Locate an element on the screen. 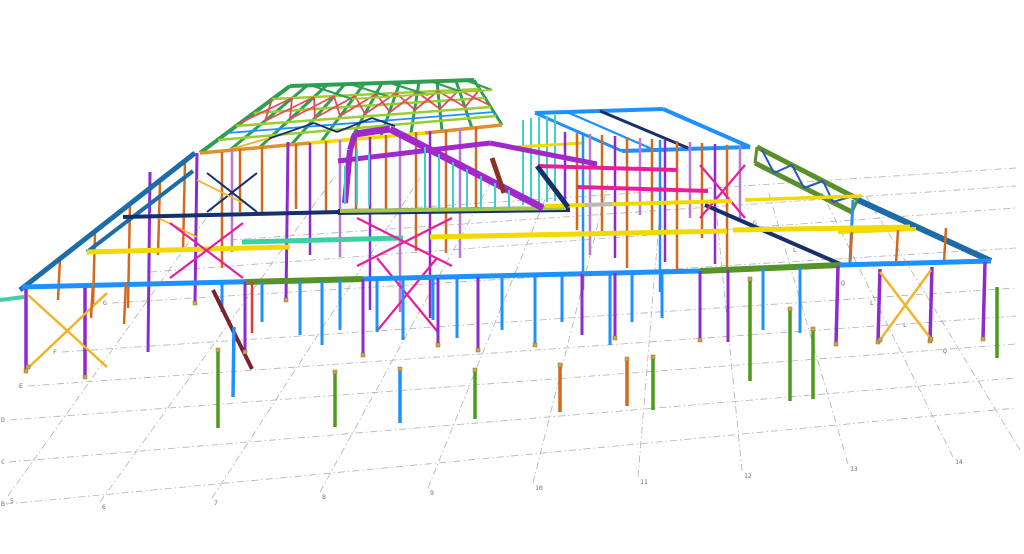 This screenshot has height=554, width=1024. grid-label-letter: G is located at coordinates (755, 223).